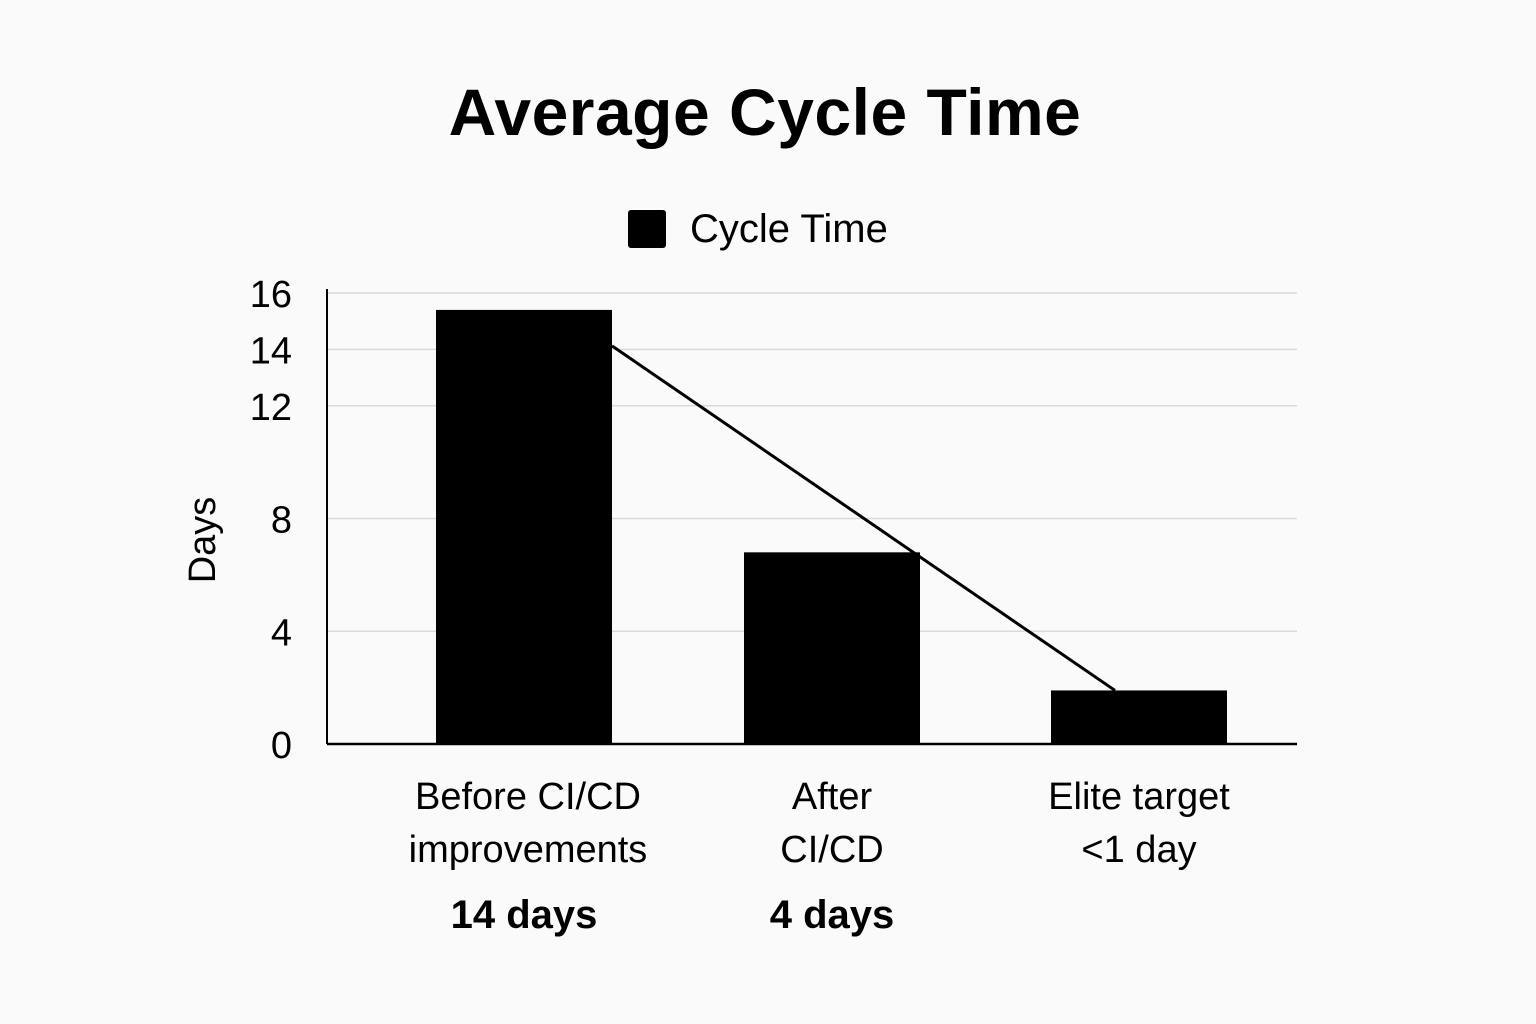  I want to click on legend: Cycle Time, so click(758, 229).